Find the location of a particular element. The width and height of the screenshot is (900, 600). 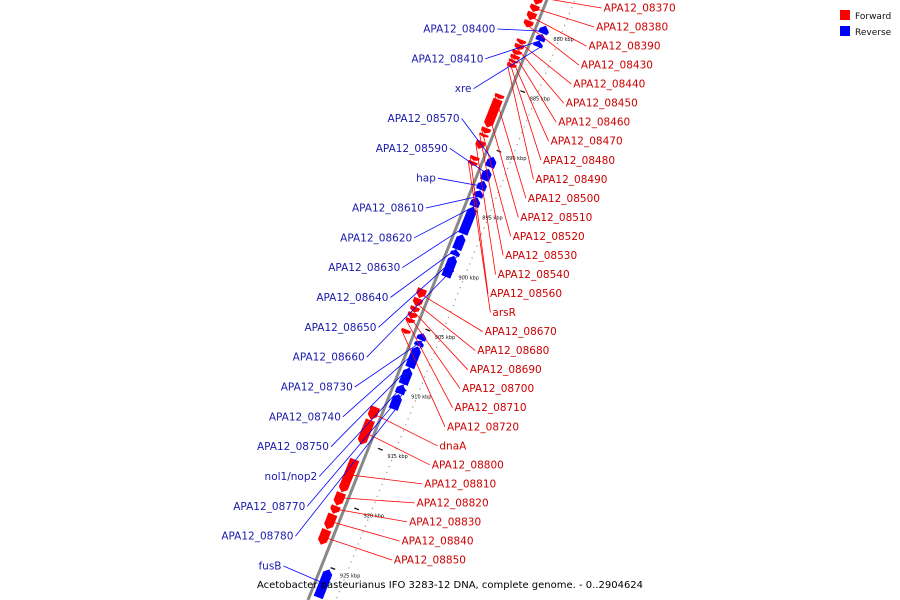

gene-arrow-fusb is located at coordinates (323, 584).